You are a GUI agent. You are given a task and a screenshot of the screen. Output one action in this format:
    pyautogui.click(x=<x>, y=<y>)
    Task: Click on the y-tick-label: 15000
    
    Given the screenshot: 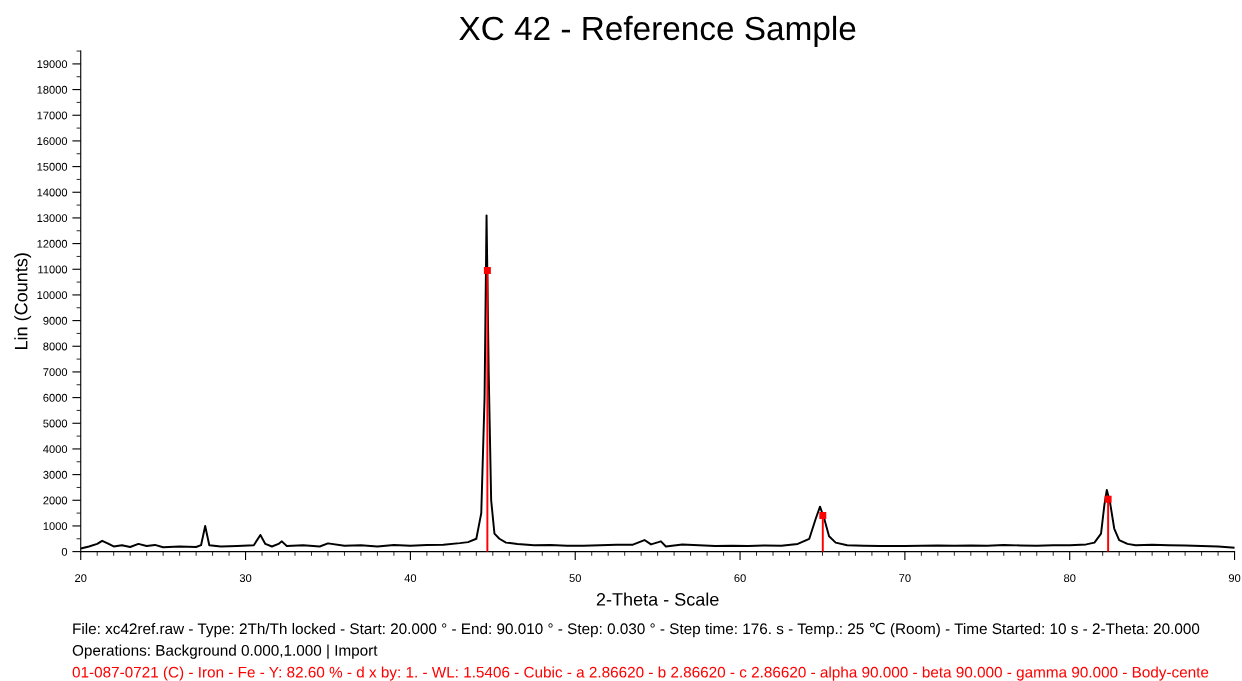 What is the action you would take?
    pyautogui.click(x=52, y=166)
    